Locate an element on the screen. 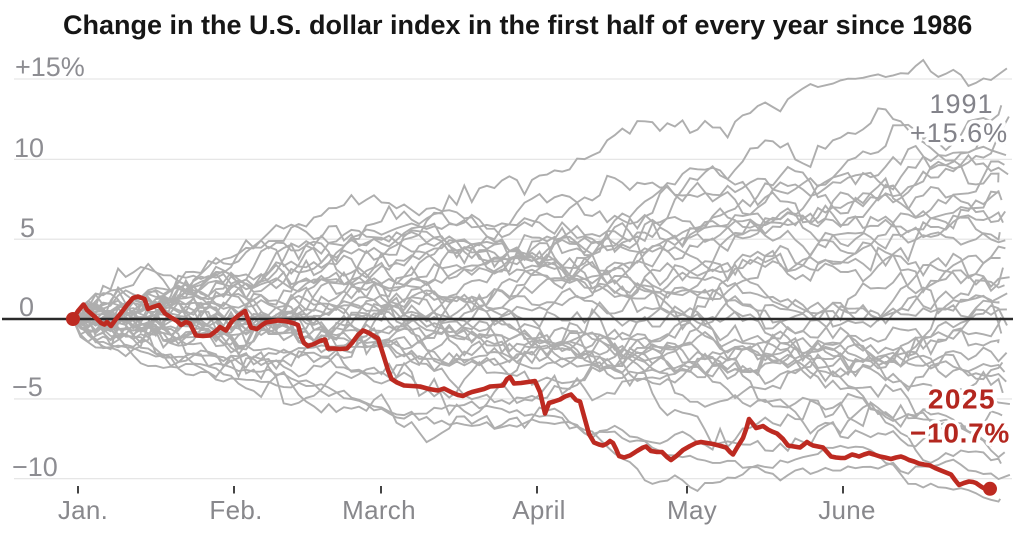  svg-text: +15.6% is located at coordinates (959, 133).